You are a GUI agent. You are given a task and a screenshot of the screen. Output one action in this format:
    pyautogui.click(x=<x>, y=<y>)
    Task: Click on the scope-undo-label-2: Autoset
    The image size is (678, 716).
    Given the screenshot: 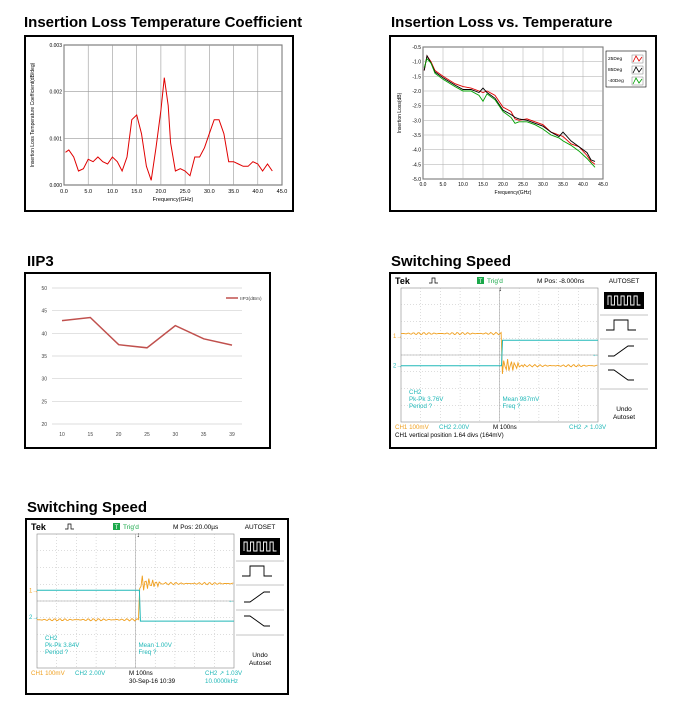 What is the action you would take?
    pyautogui.click(x=260, y=663)
    